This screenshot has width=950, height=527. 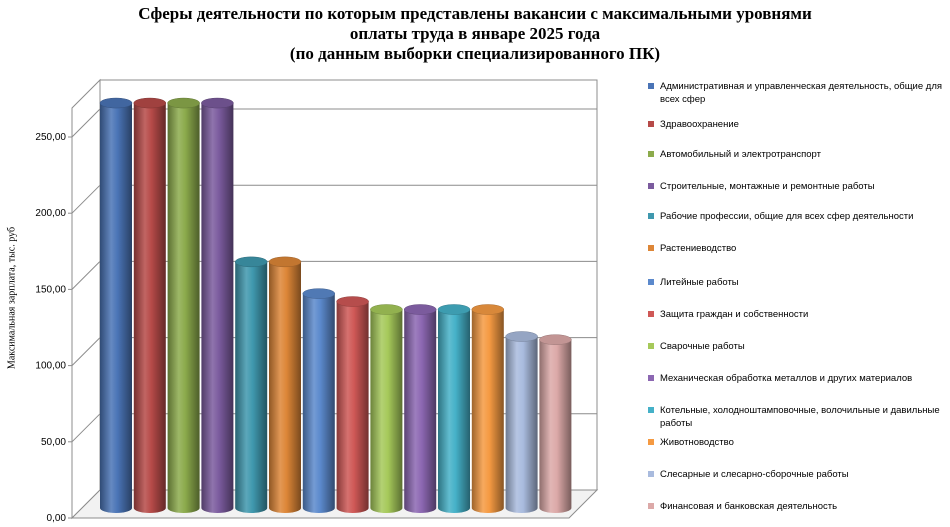 What do you see at coordinates (798, 346) in the screenshot?
I see `legend-item: Сварочные работы` at bounding box center [798, 346].